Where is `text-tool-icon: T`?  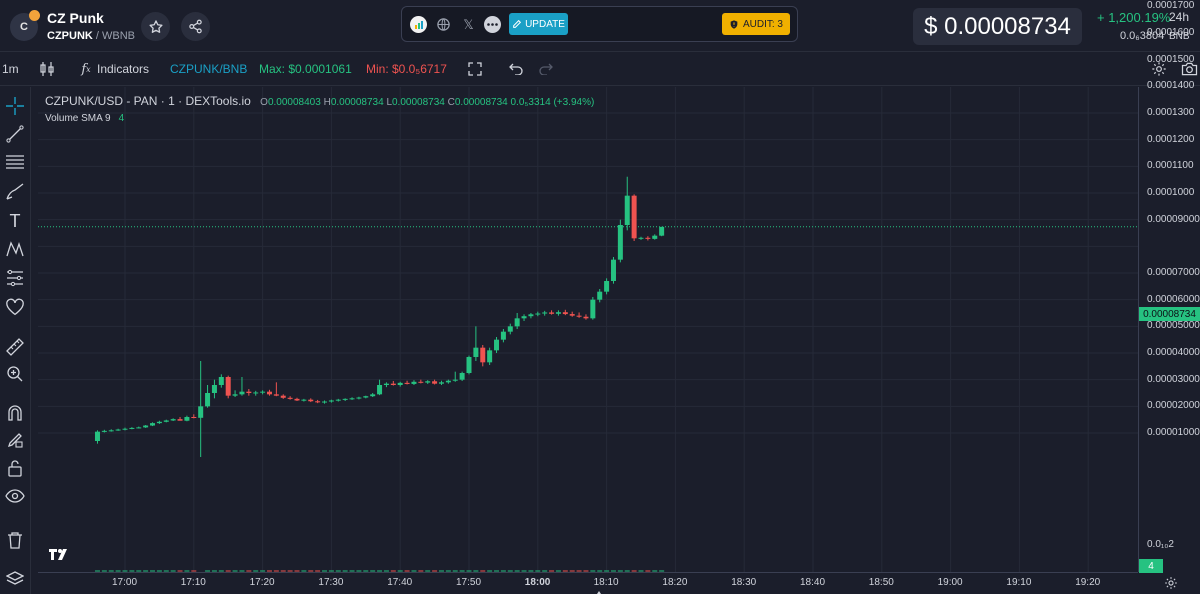 text-tool-icon: T is located at coordinates (15, 220).